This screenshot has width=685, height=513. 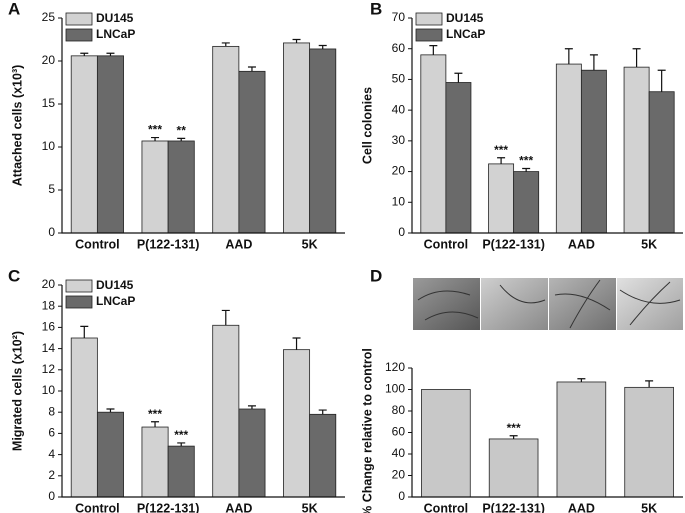 I want to click on y-tick-label: 6, so click(x=51, y=433).